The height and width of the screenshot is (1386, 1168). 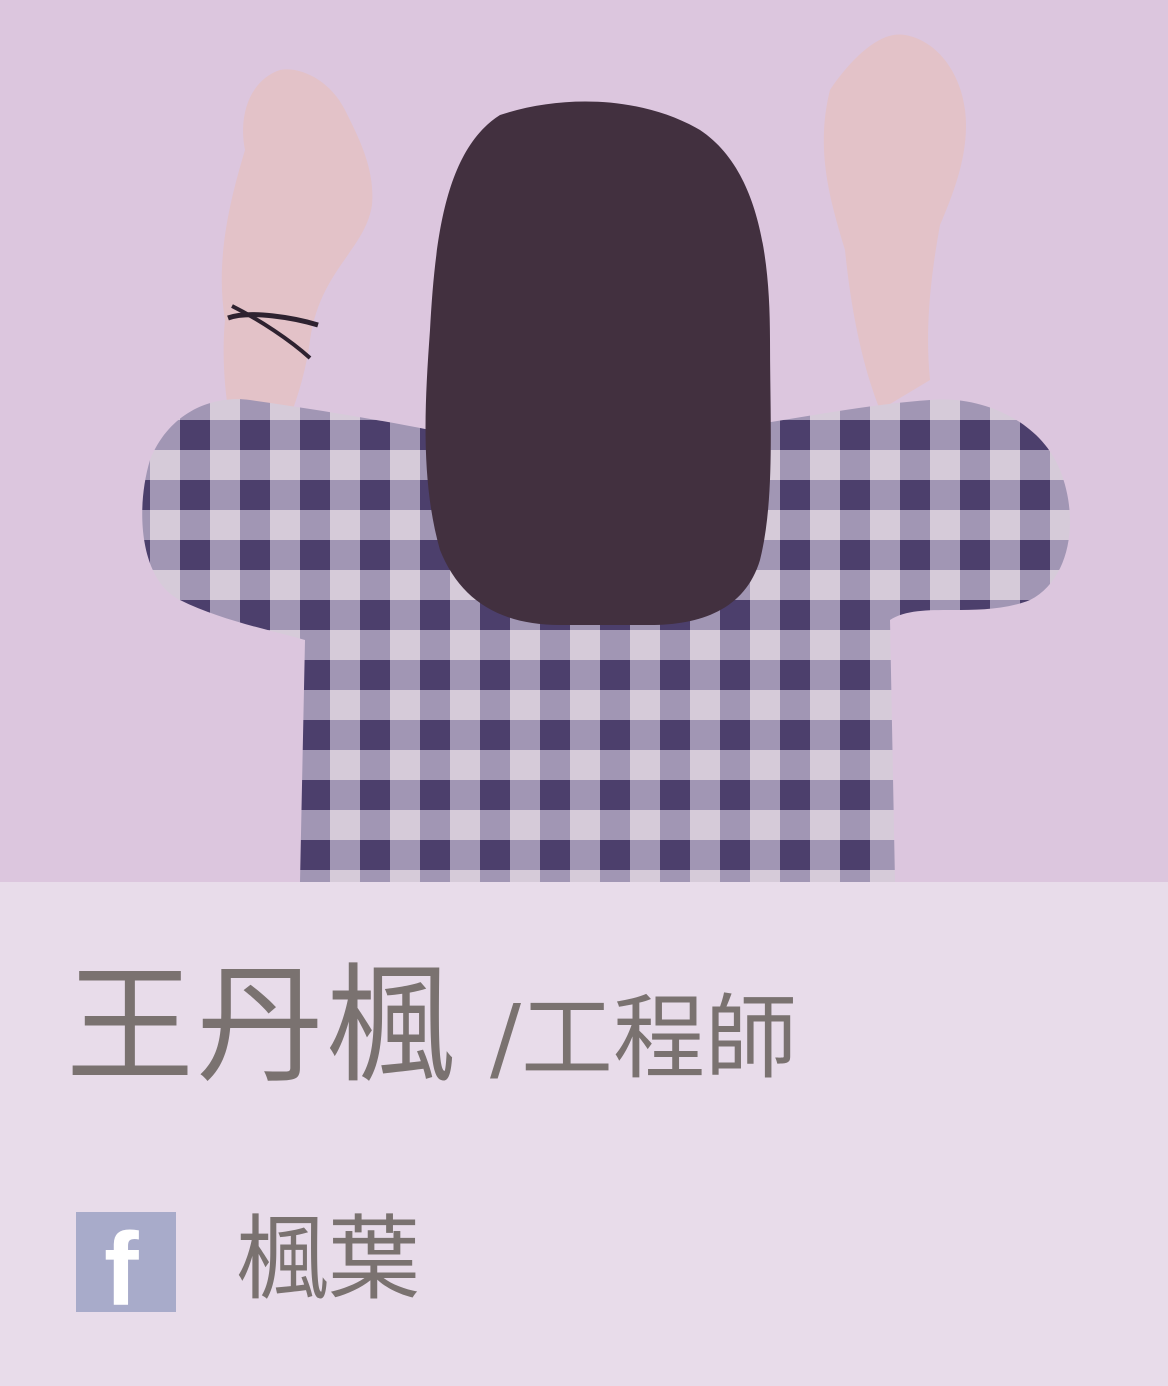 What do you see at coordinates (328, 1259) in the screenshot?
I see `facebook-name: 楓葉` at bounding box center [328, 1259].